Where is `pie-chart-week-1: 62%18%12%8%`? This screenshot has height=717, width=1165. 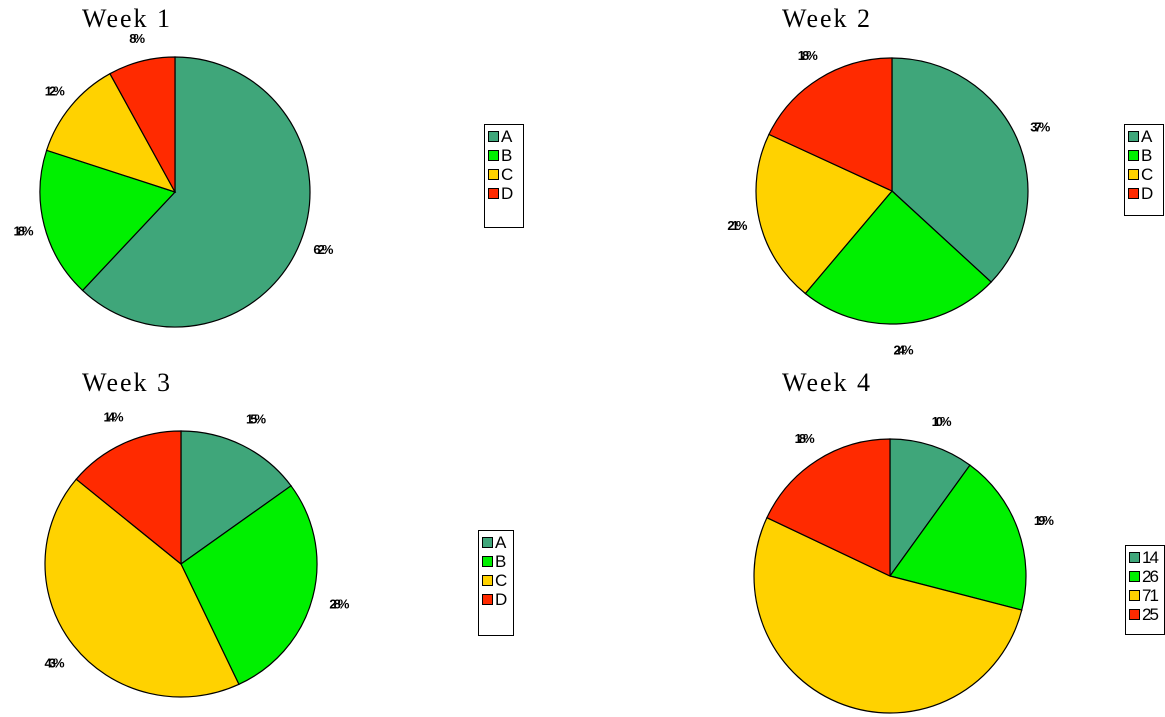
pie-chart-week-1: 62%18%12%8% is located at coordinates (175, 179).